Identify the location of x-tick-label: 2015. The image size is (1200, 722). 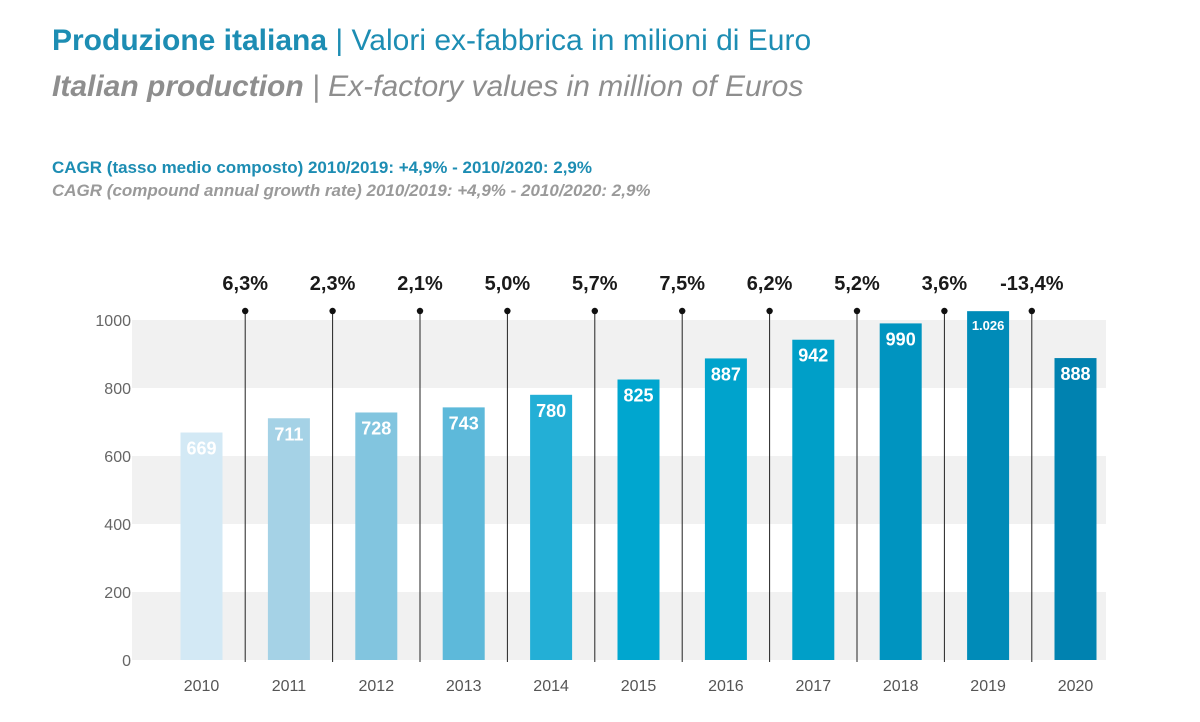
(639, 686).